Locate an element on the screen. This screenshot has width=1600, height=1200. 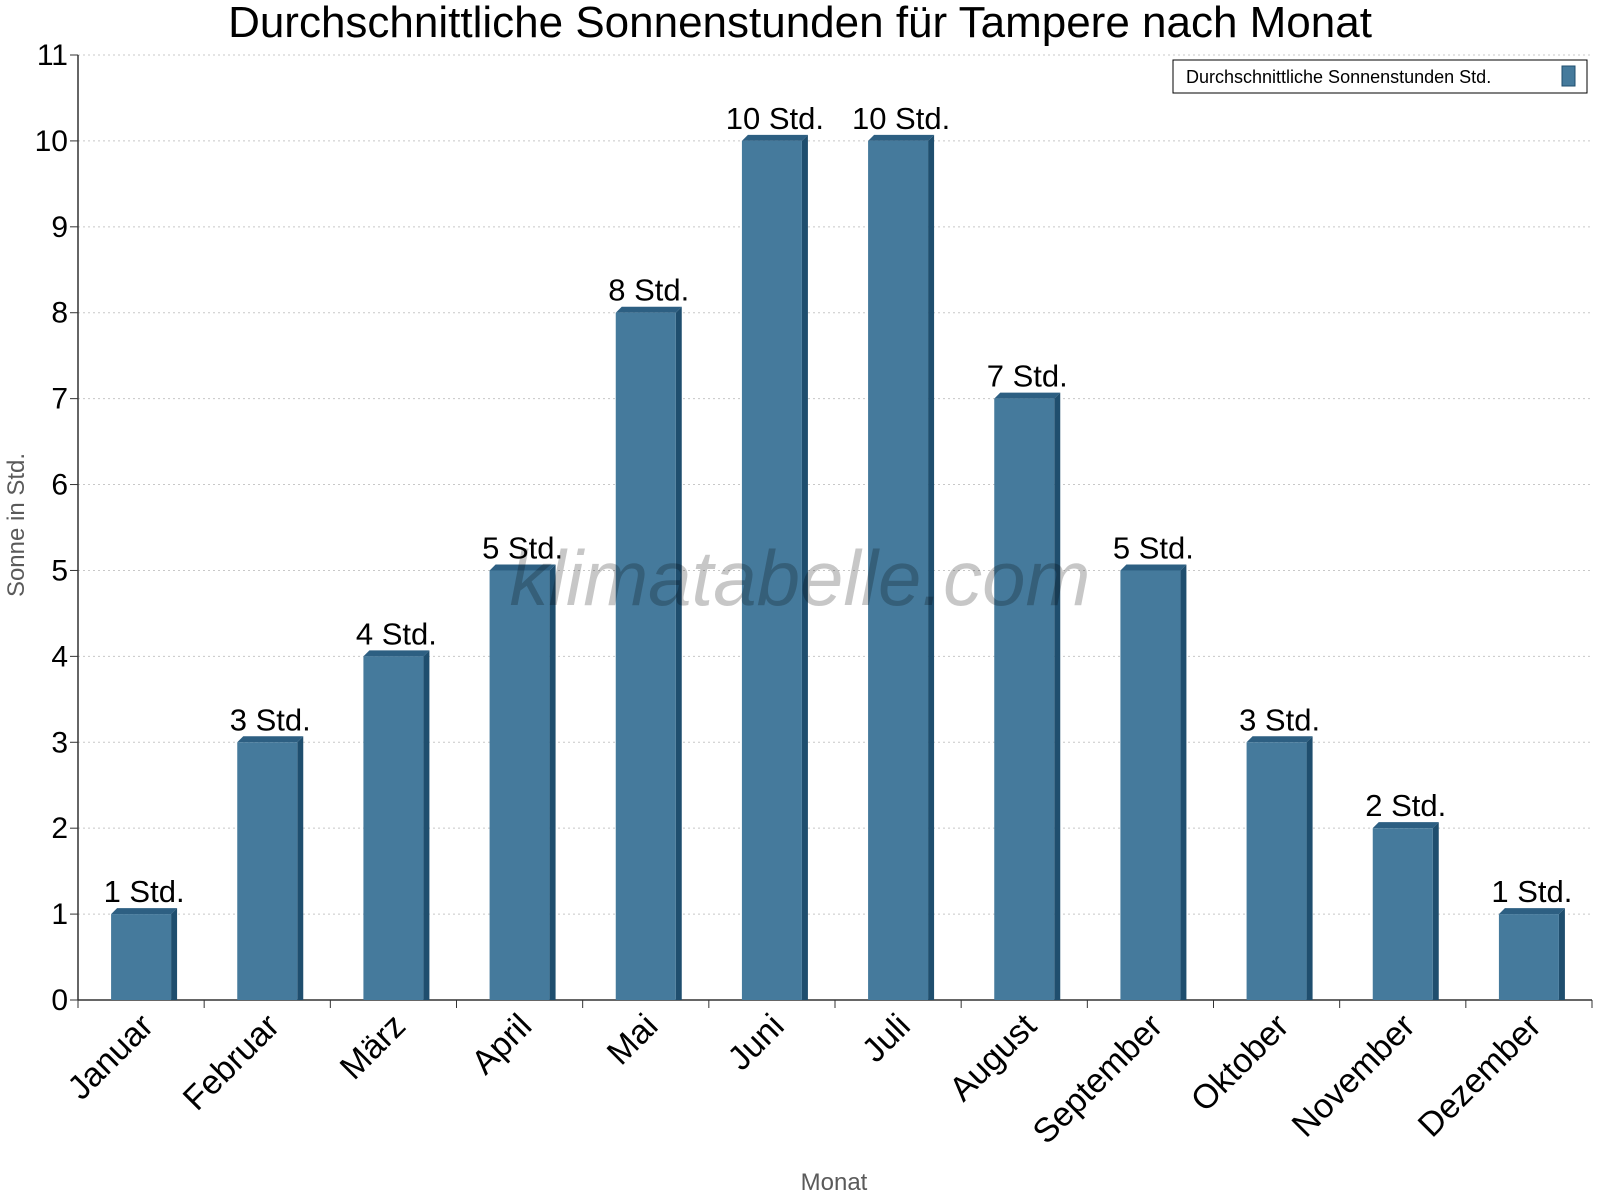
x-tick-label: September is located at coordinates (1098, 1079).